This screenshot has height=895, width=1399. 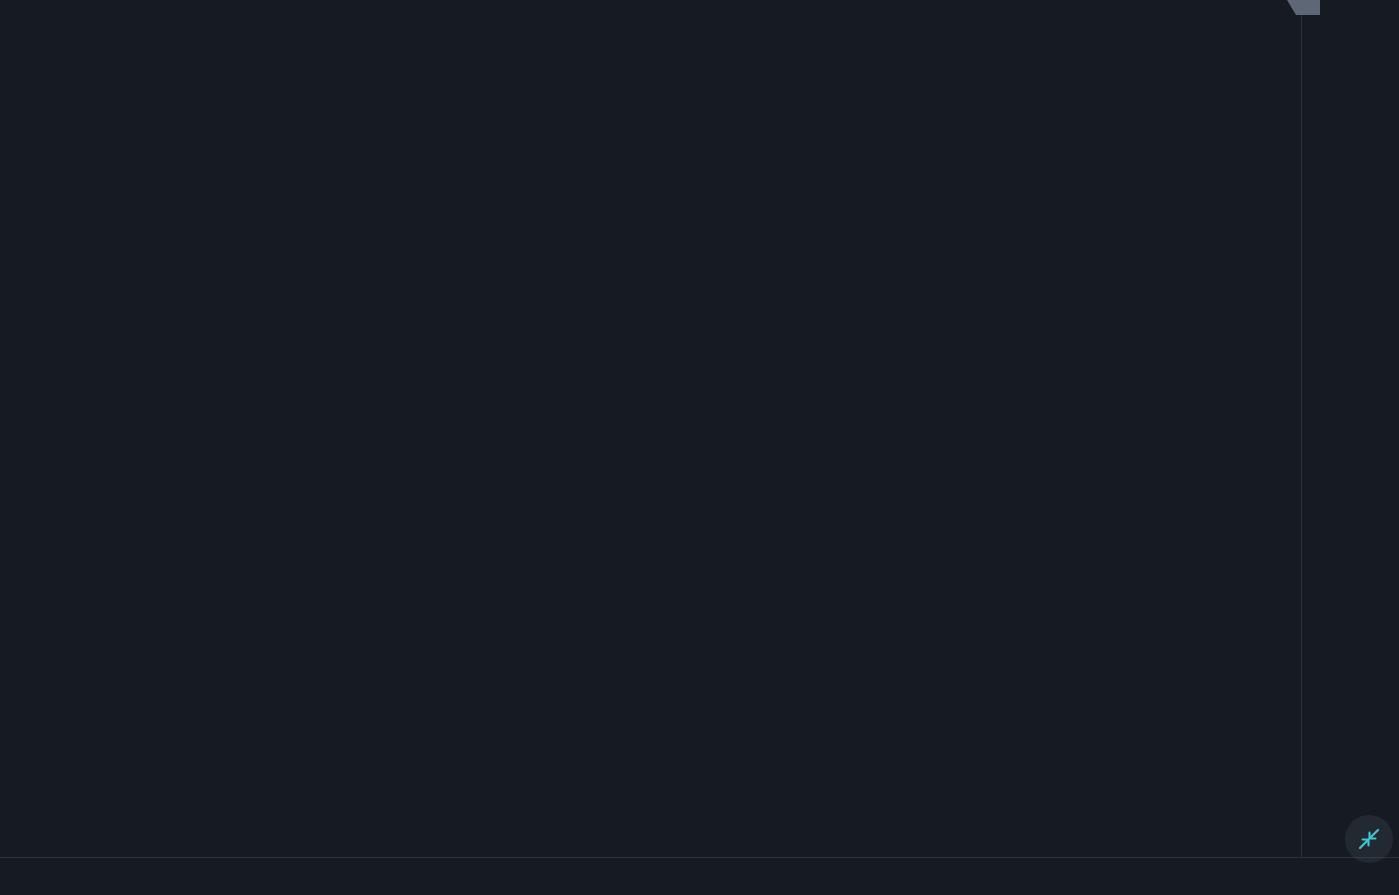 I want to click on collapse-arrows-icon, so click(x=1369, y=839).